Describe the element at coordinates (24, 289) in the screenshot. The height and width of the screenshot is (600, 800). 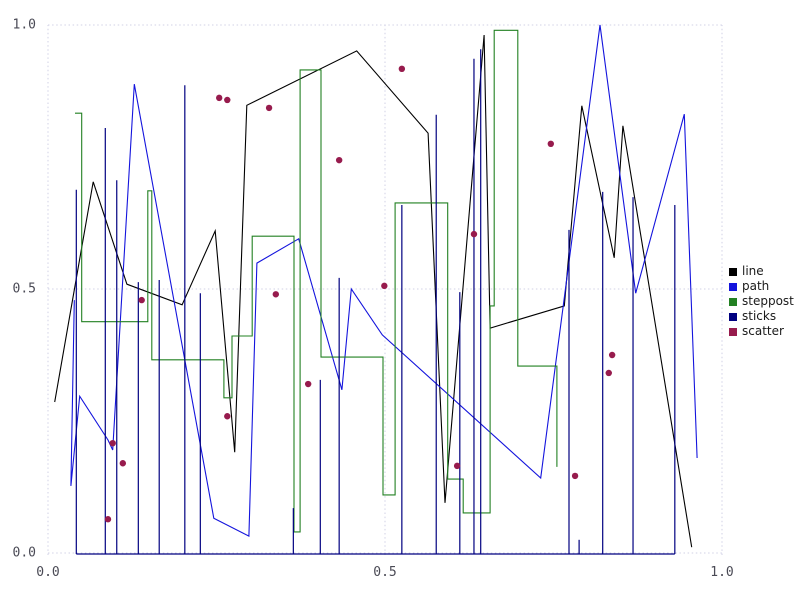
I see `y-tick-label: 0.5` at that location.